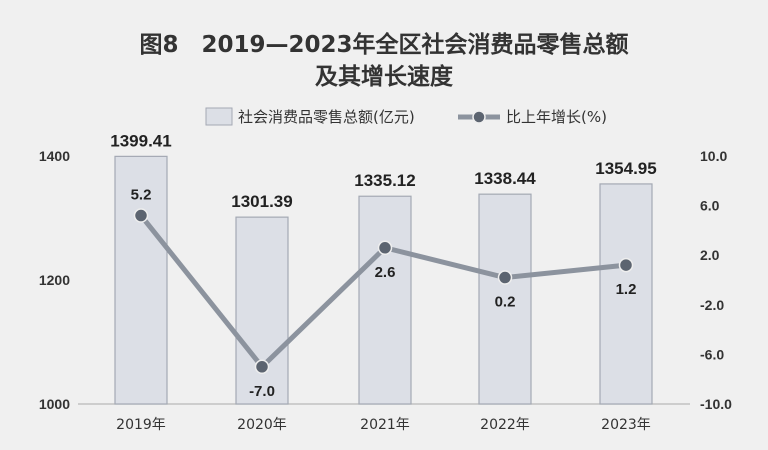 The image size is (768, 450). Describe the element at coordinates (505, 425) in the screenshot. I see `x-tick-3: 2022年` at that location.